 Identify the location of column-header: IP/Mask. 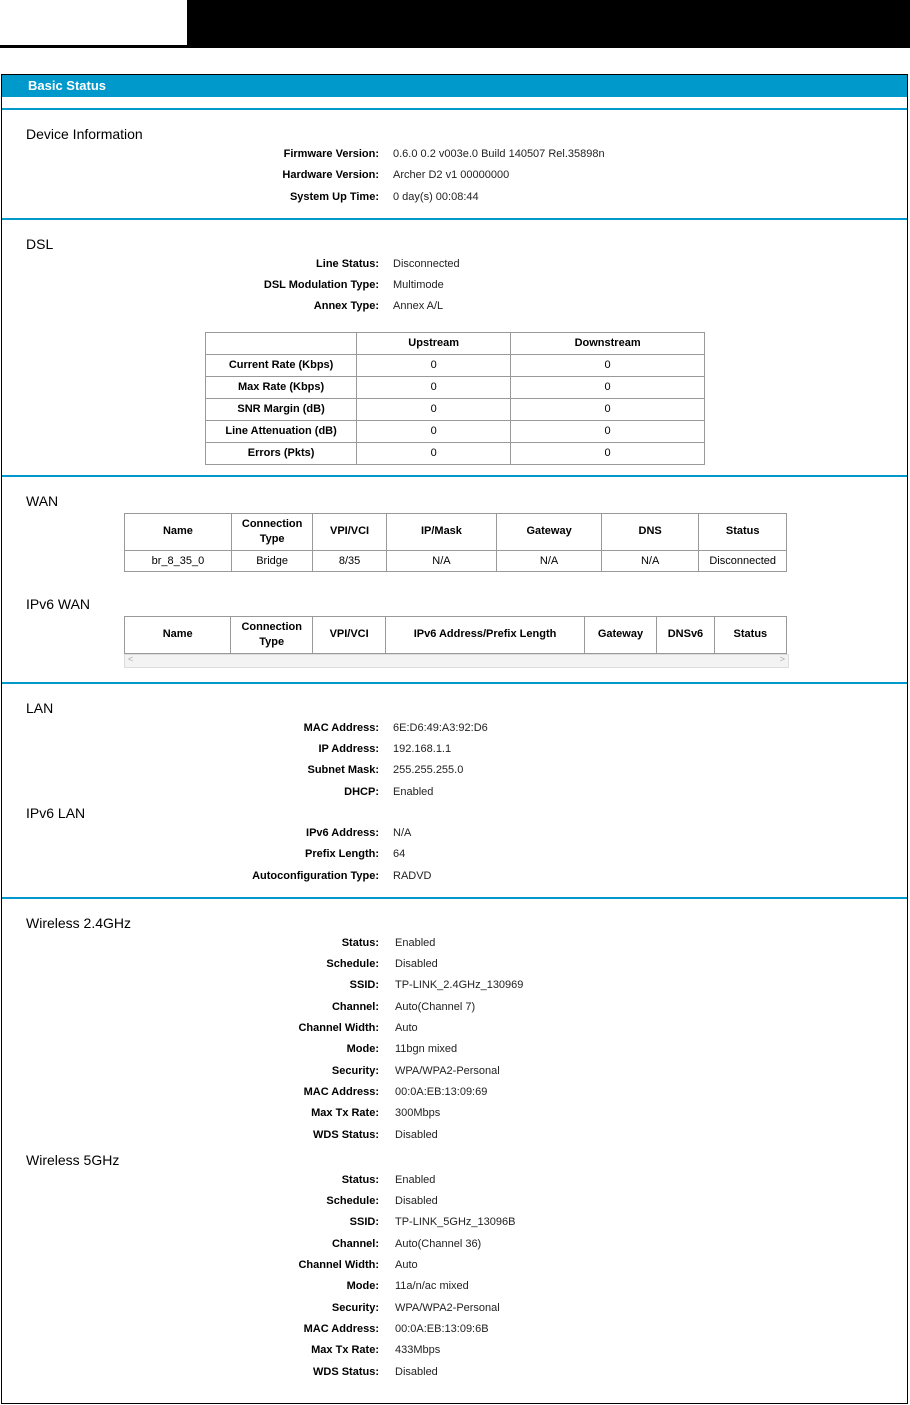
(441, 531).